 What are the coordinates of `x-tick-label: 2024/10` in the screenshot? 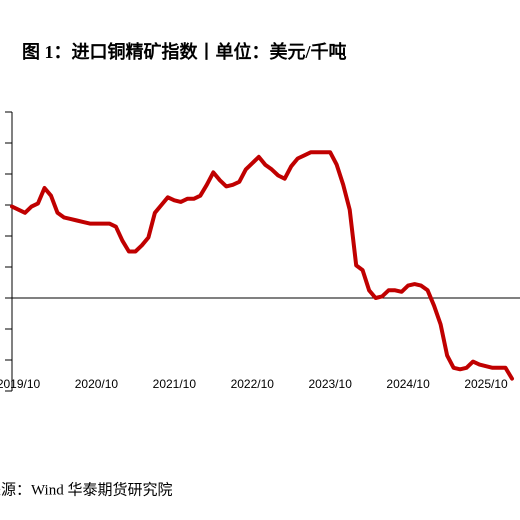 It's located at (408, 384).